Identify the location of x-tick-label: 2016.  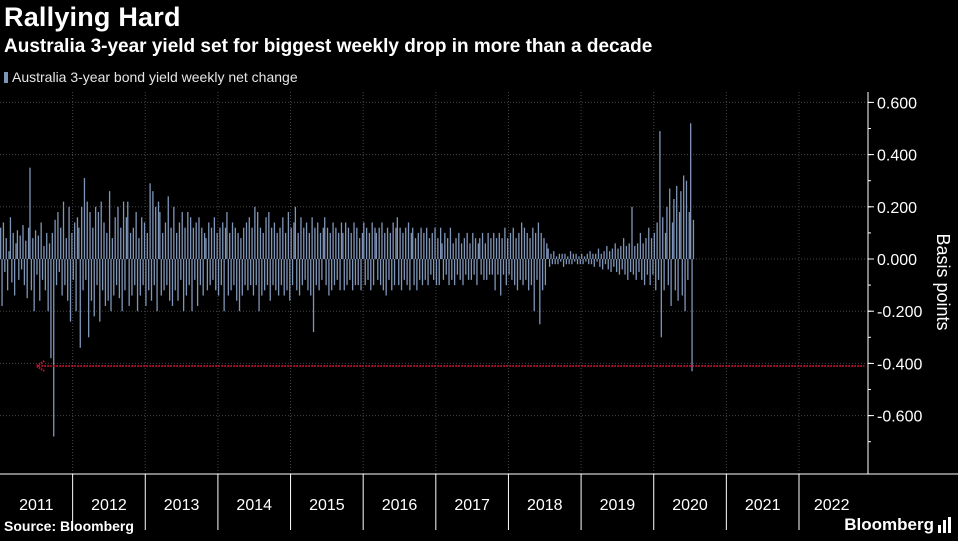
(400, 505).